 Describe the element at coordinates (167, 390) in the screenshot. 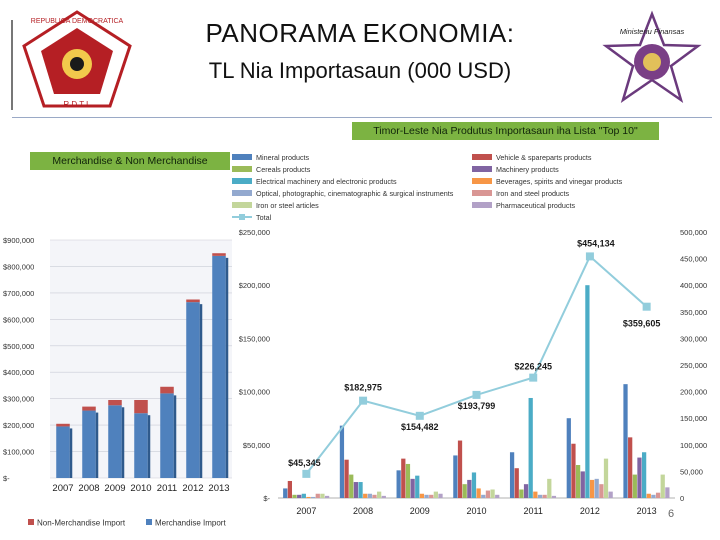

I see `bar-non-merchandise-2011` at that location.